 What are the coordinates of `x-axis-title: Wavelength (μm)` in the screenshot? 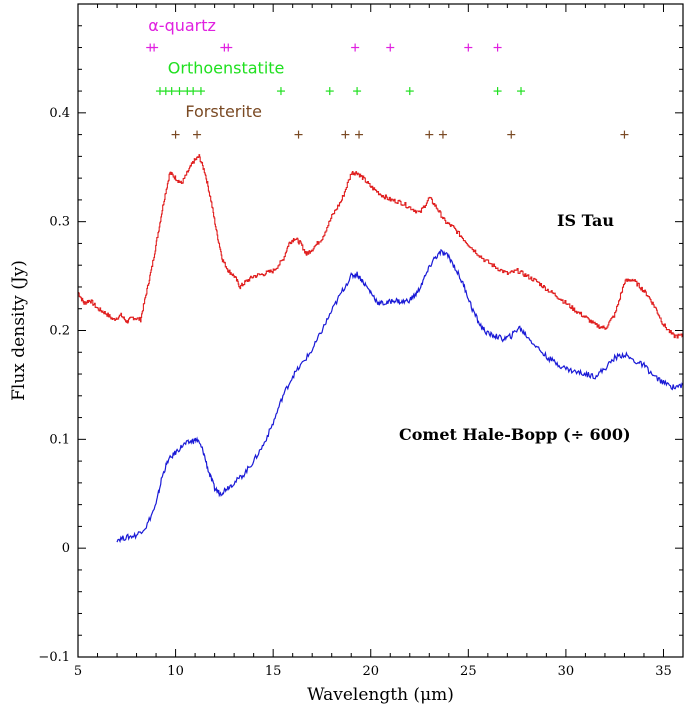 It's located at (380, 695).